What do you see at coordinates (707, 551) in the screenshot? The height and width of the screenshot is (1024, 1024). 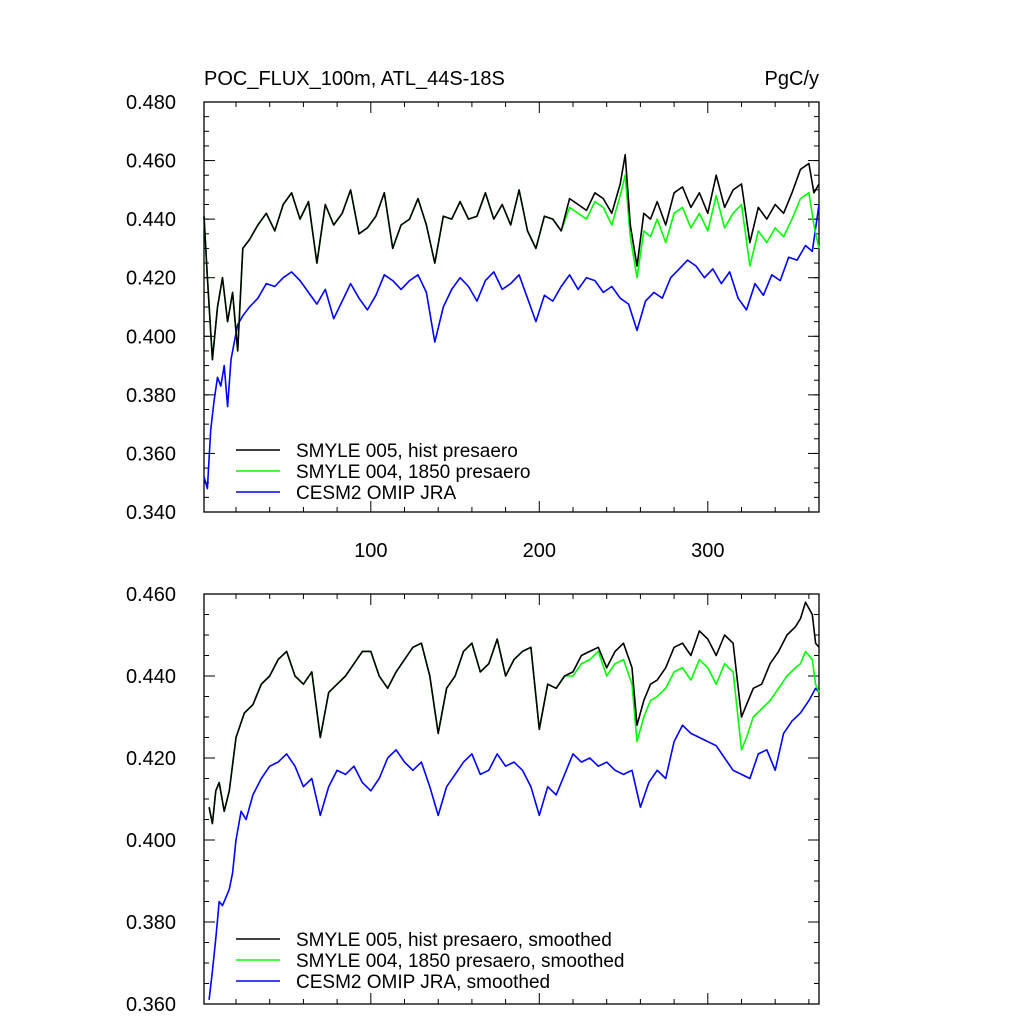 I see `x-tick-label: 300` at bounding box center [707, 551].